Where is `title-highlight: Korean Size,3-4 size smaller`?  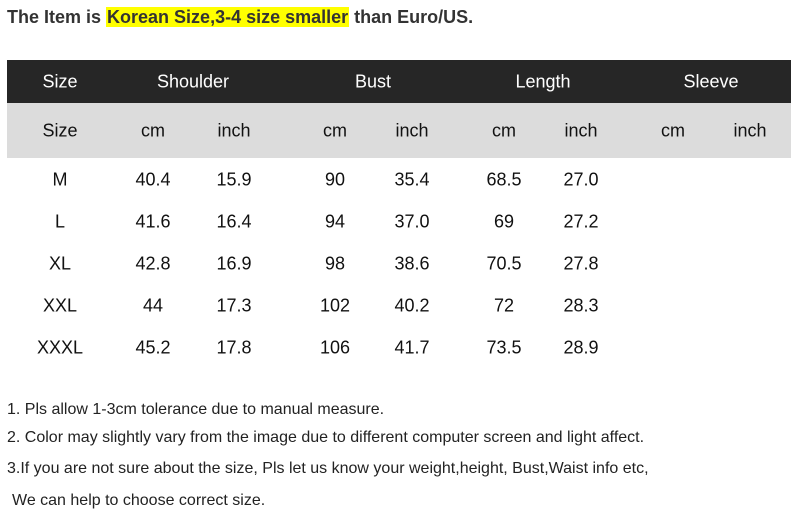
title-highlight: Korean Size,3-4 size smaller is located at coordinates (228, 17).